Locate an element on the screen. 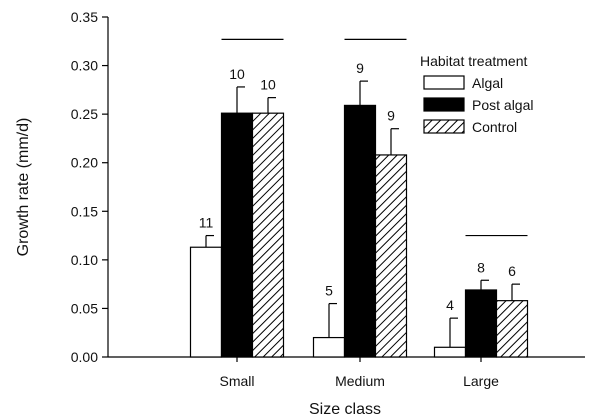  legend-title: Habitat treatment is located at coordinates (473, 61).